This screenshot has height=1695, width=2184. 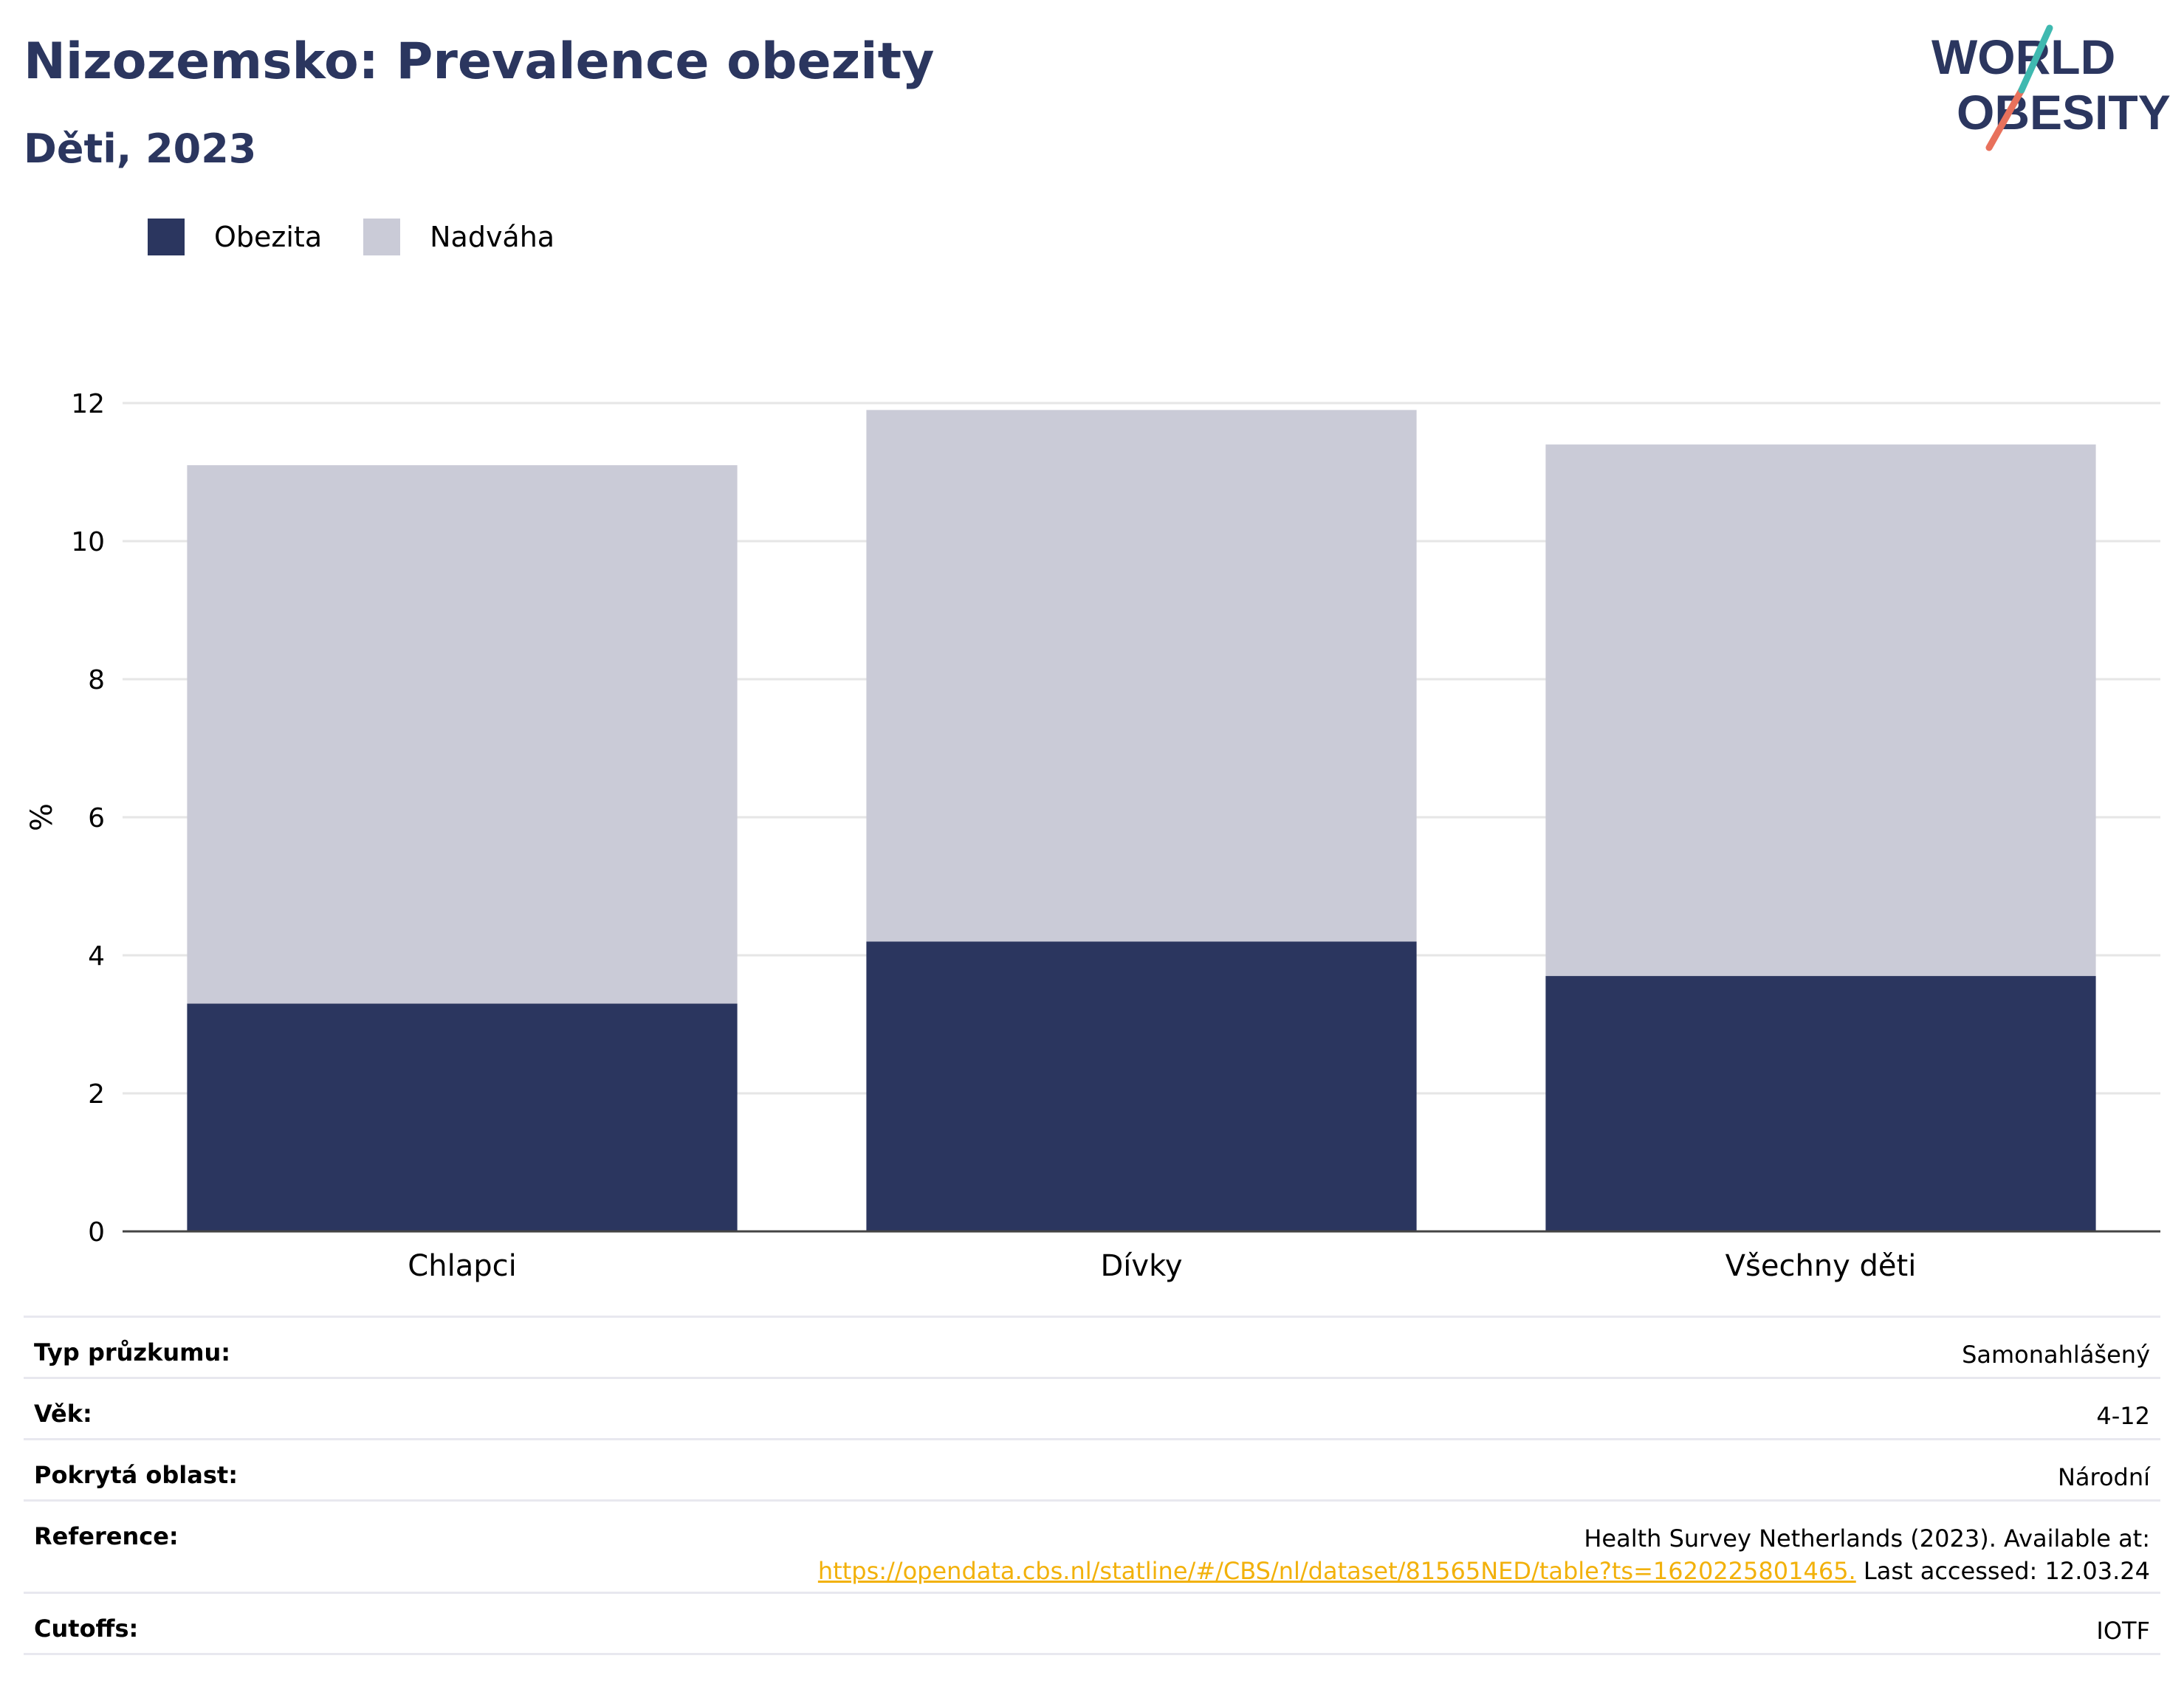 What do you see at coordinates (2056, 1355) in the screenshot?
I see `meta-value: Samonahlášený` at bounding box center [2056, 1355].